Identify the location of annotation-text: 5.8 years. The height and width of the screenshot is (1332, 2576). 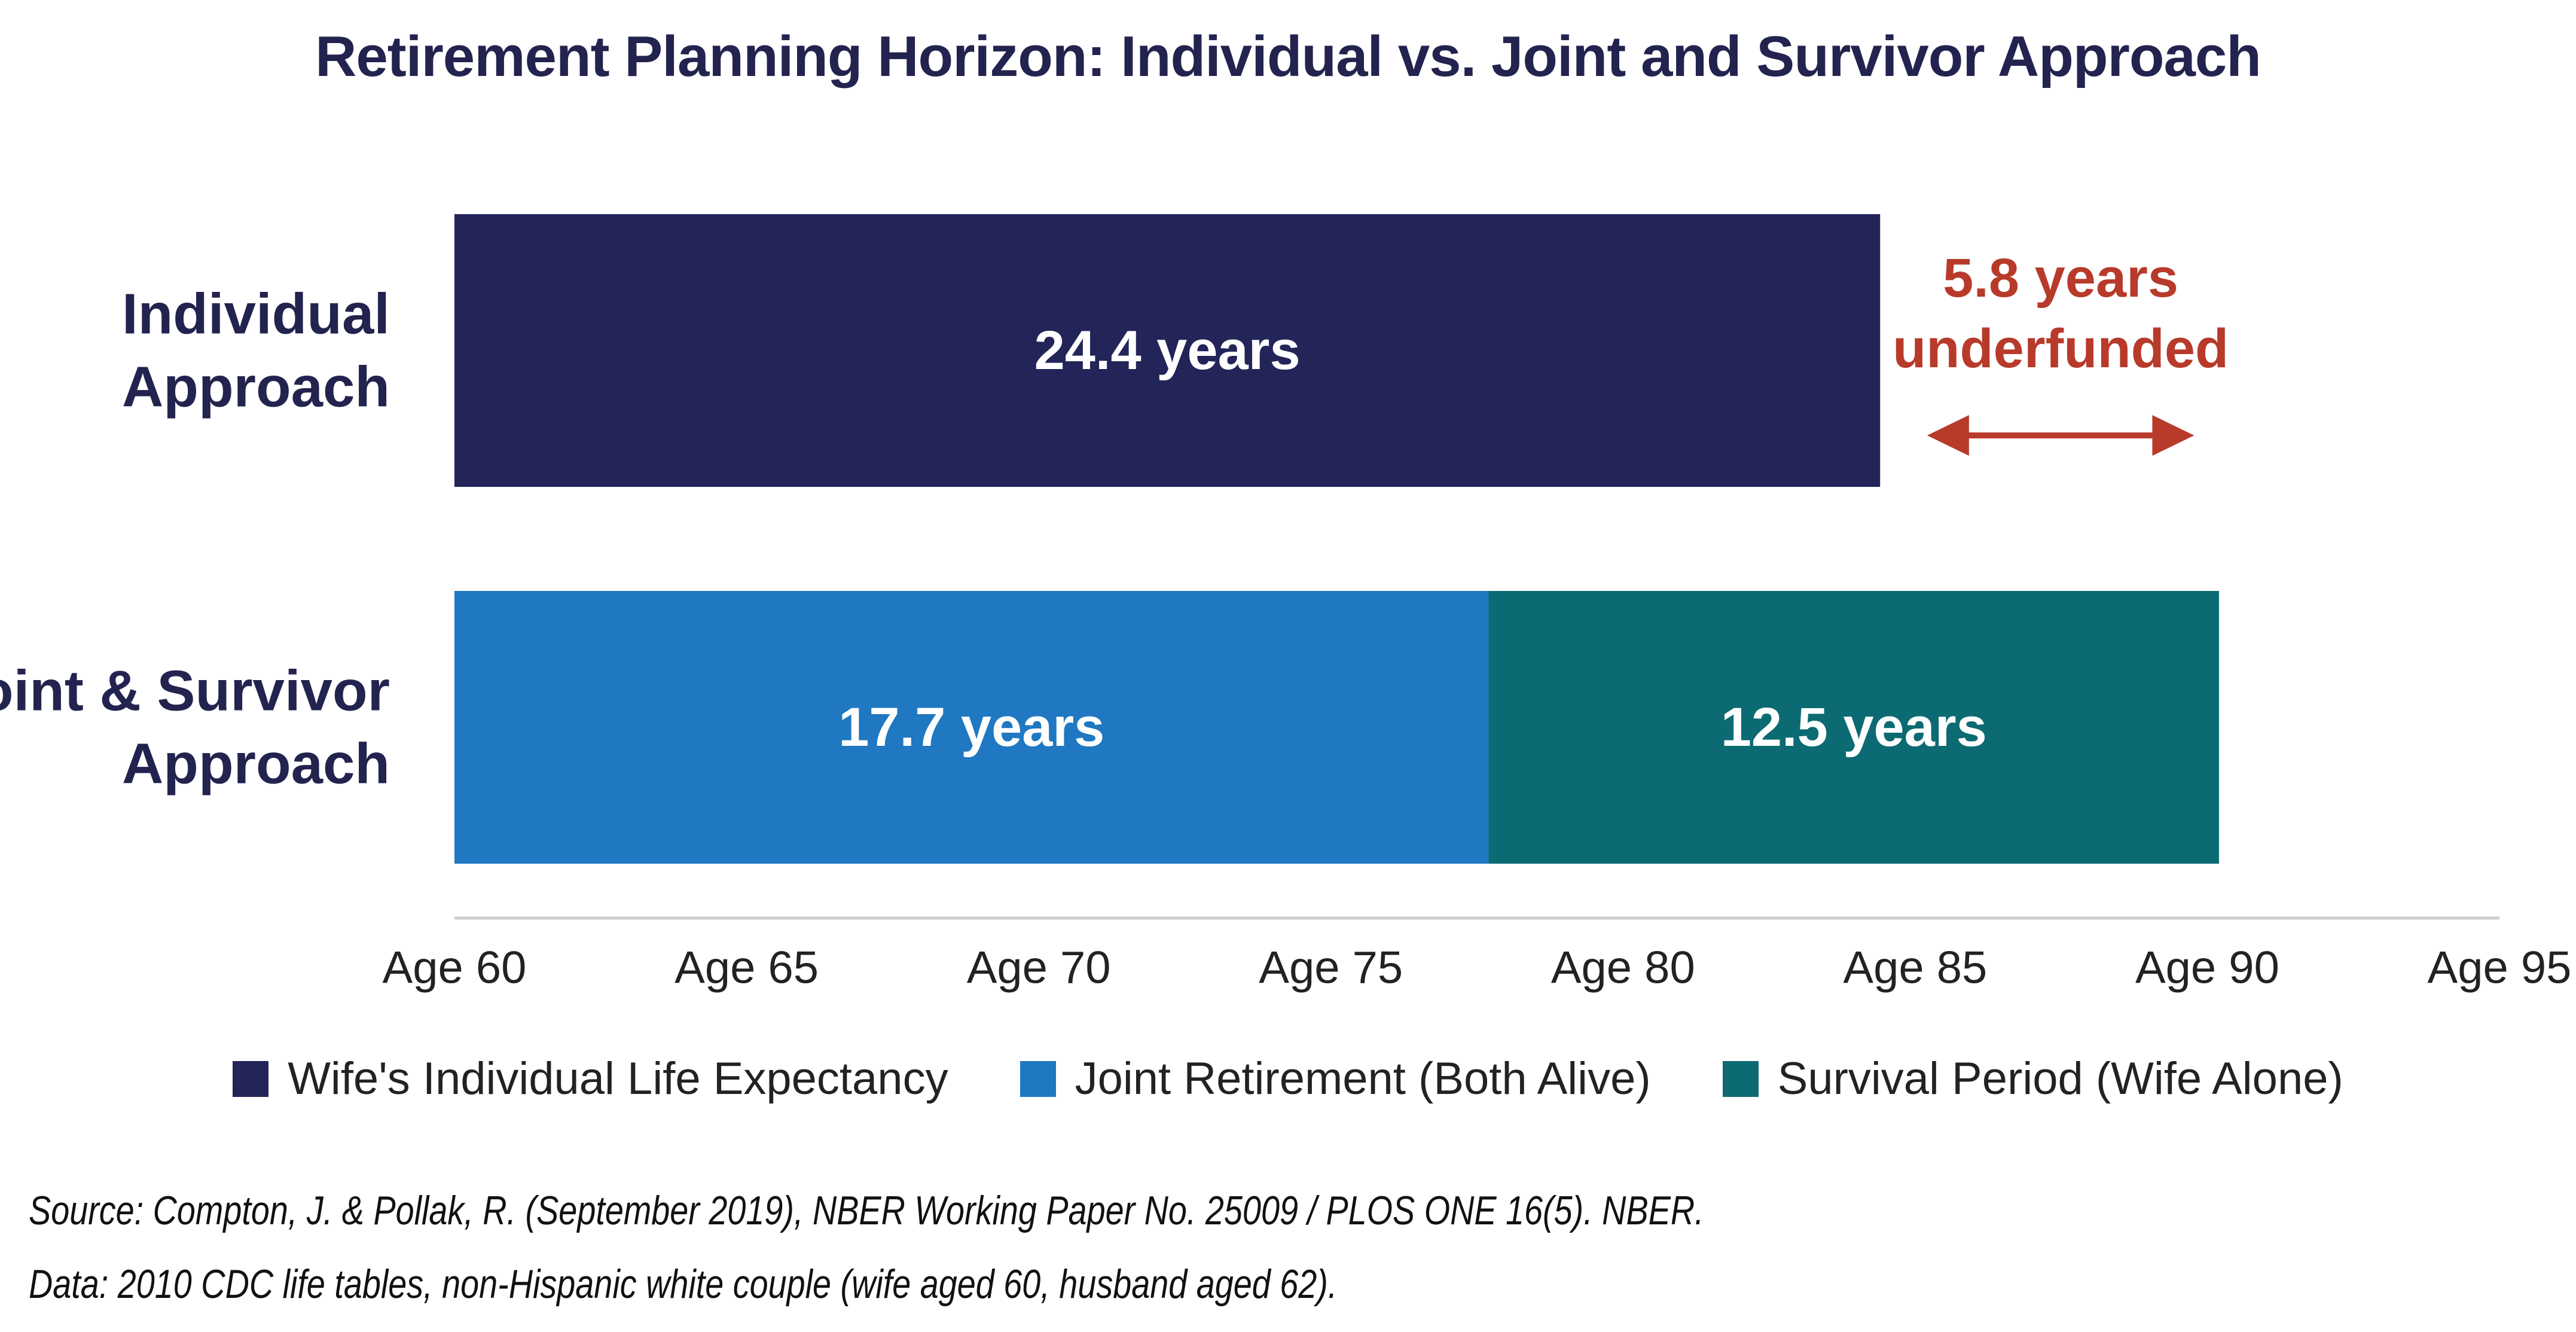
(2060, 278).